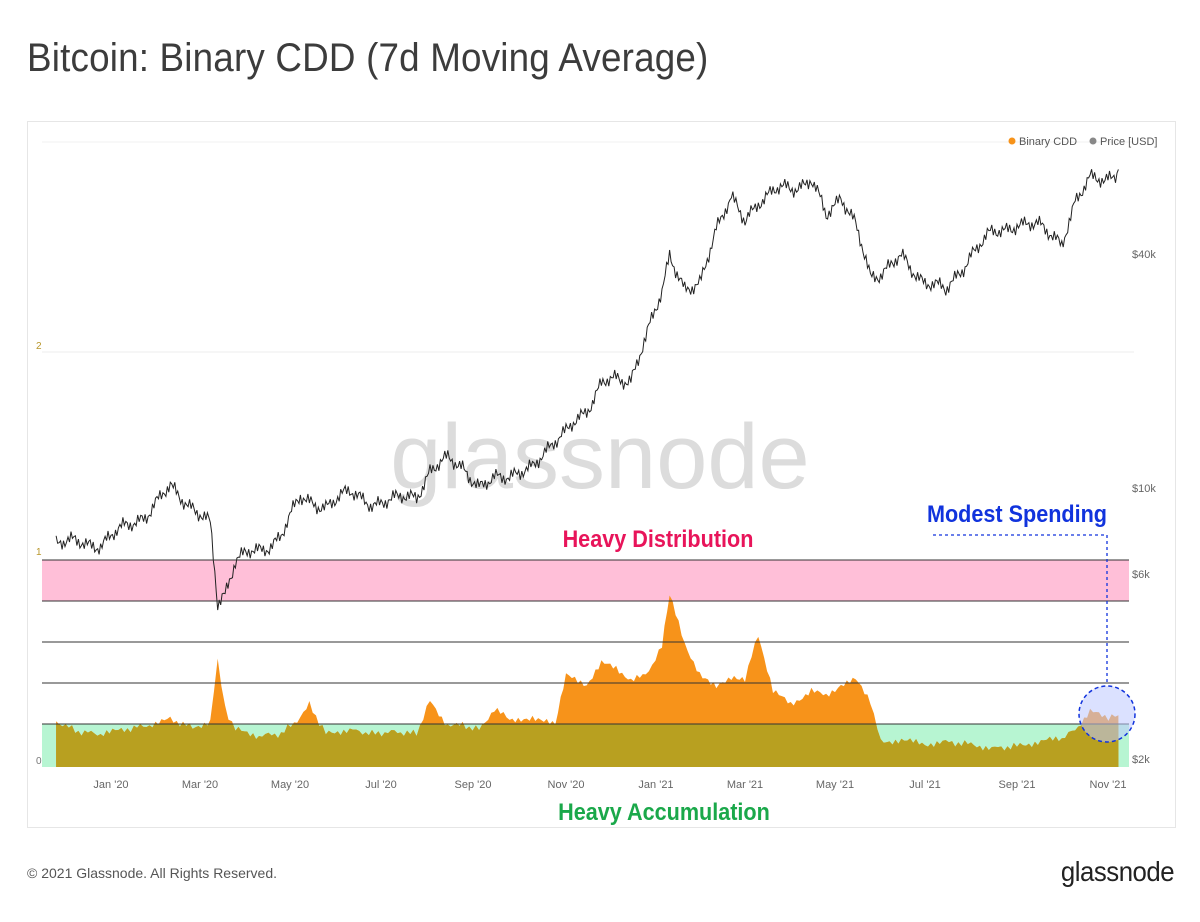 The width and height of the screenshot is (1200, 922). I want to click on y-right-tick: $10k, so click(1144, 489).